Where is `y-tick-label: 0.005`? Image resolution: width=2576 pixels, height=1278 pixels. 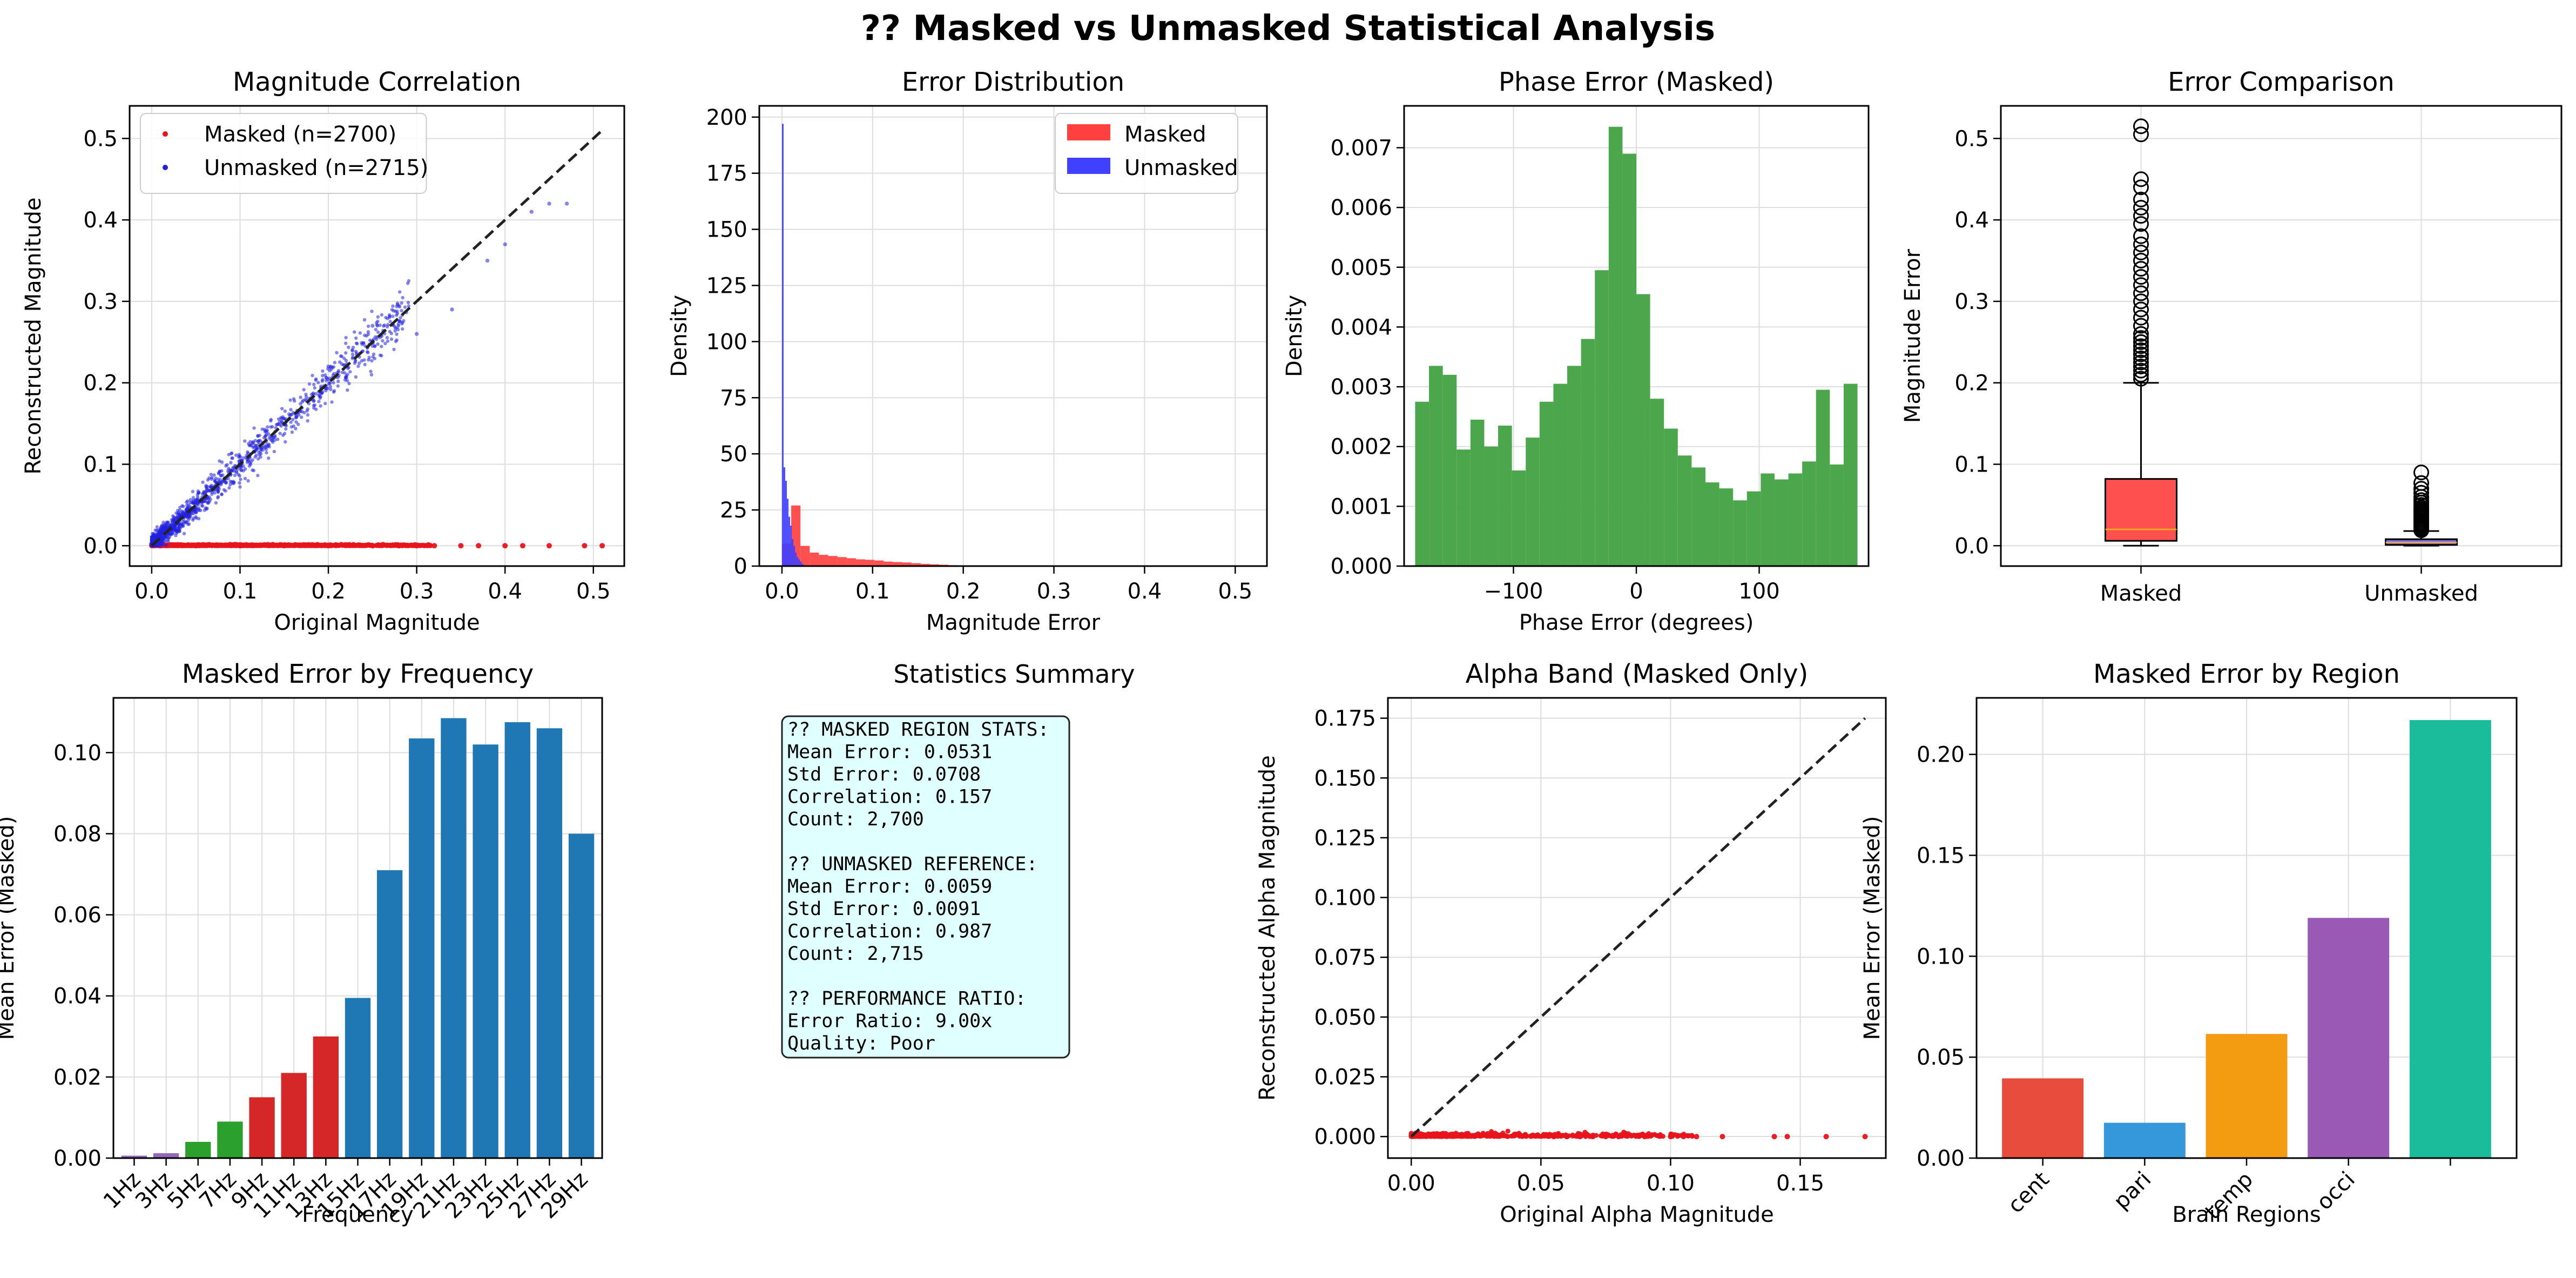
y-tick-label: 0.005 is located at coordinates (1361, 267).